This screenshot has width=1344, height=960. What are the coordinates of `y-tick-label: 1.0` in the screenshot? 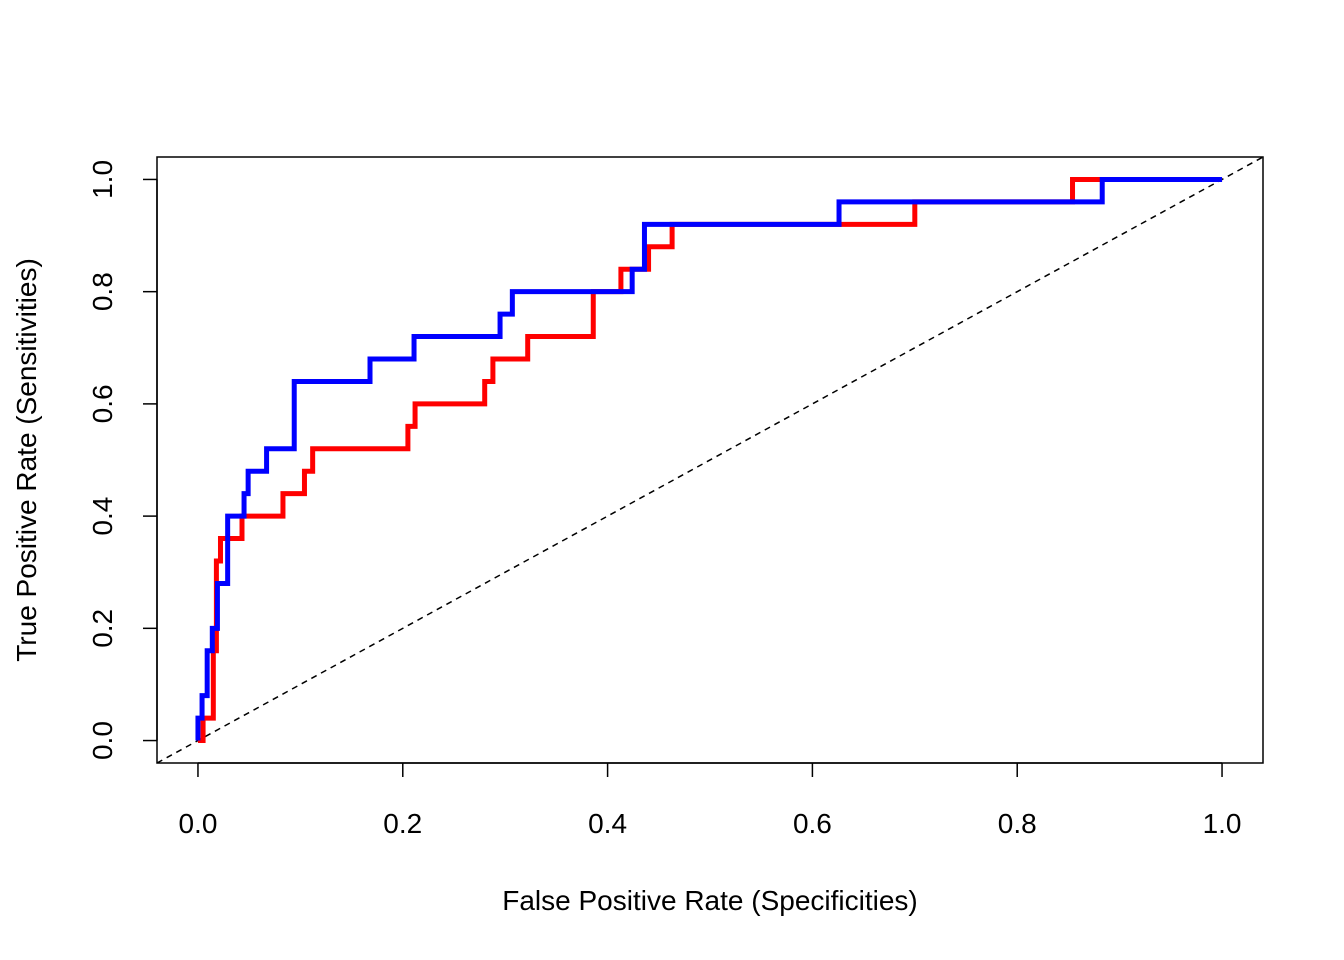 It's located at (102, 179).